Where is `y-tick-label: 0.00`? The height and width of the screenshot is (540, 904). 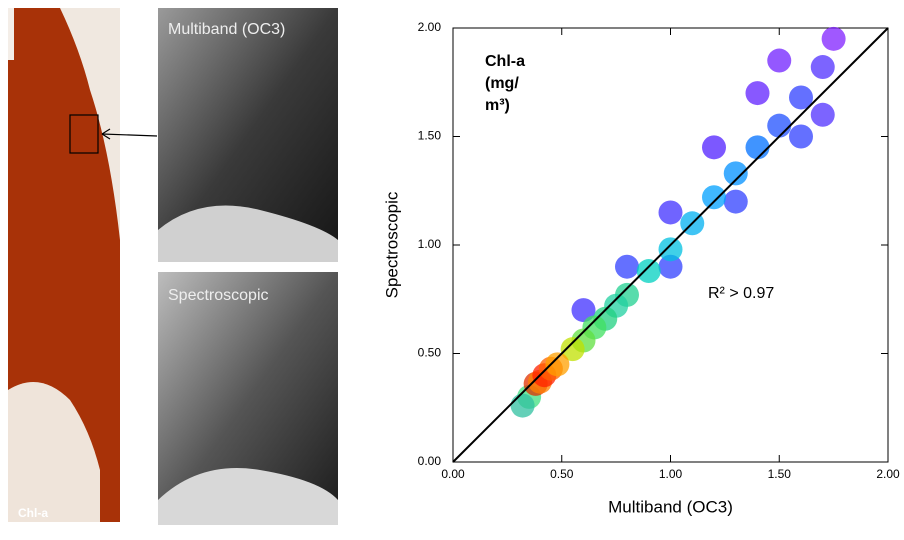 y-tick-label: 0.00 is located at coordinates (430, 461).